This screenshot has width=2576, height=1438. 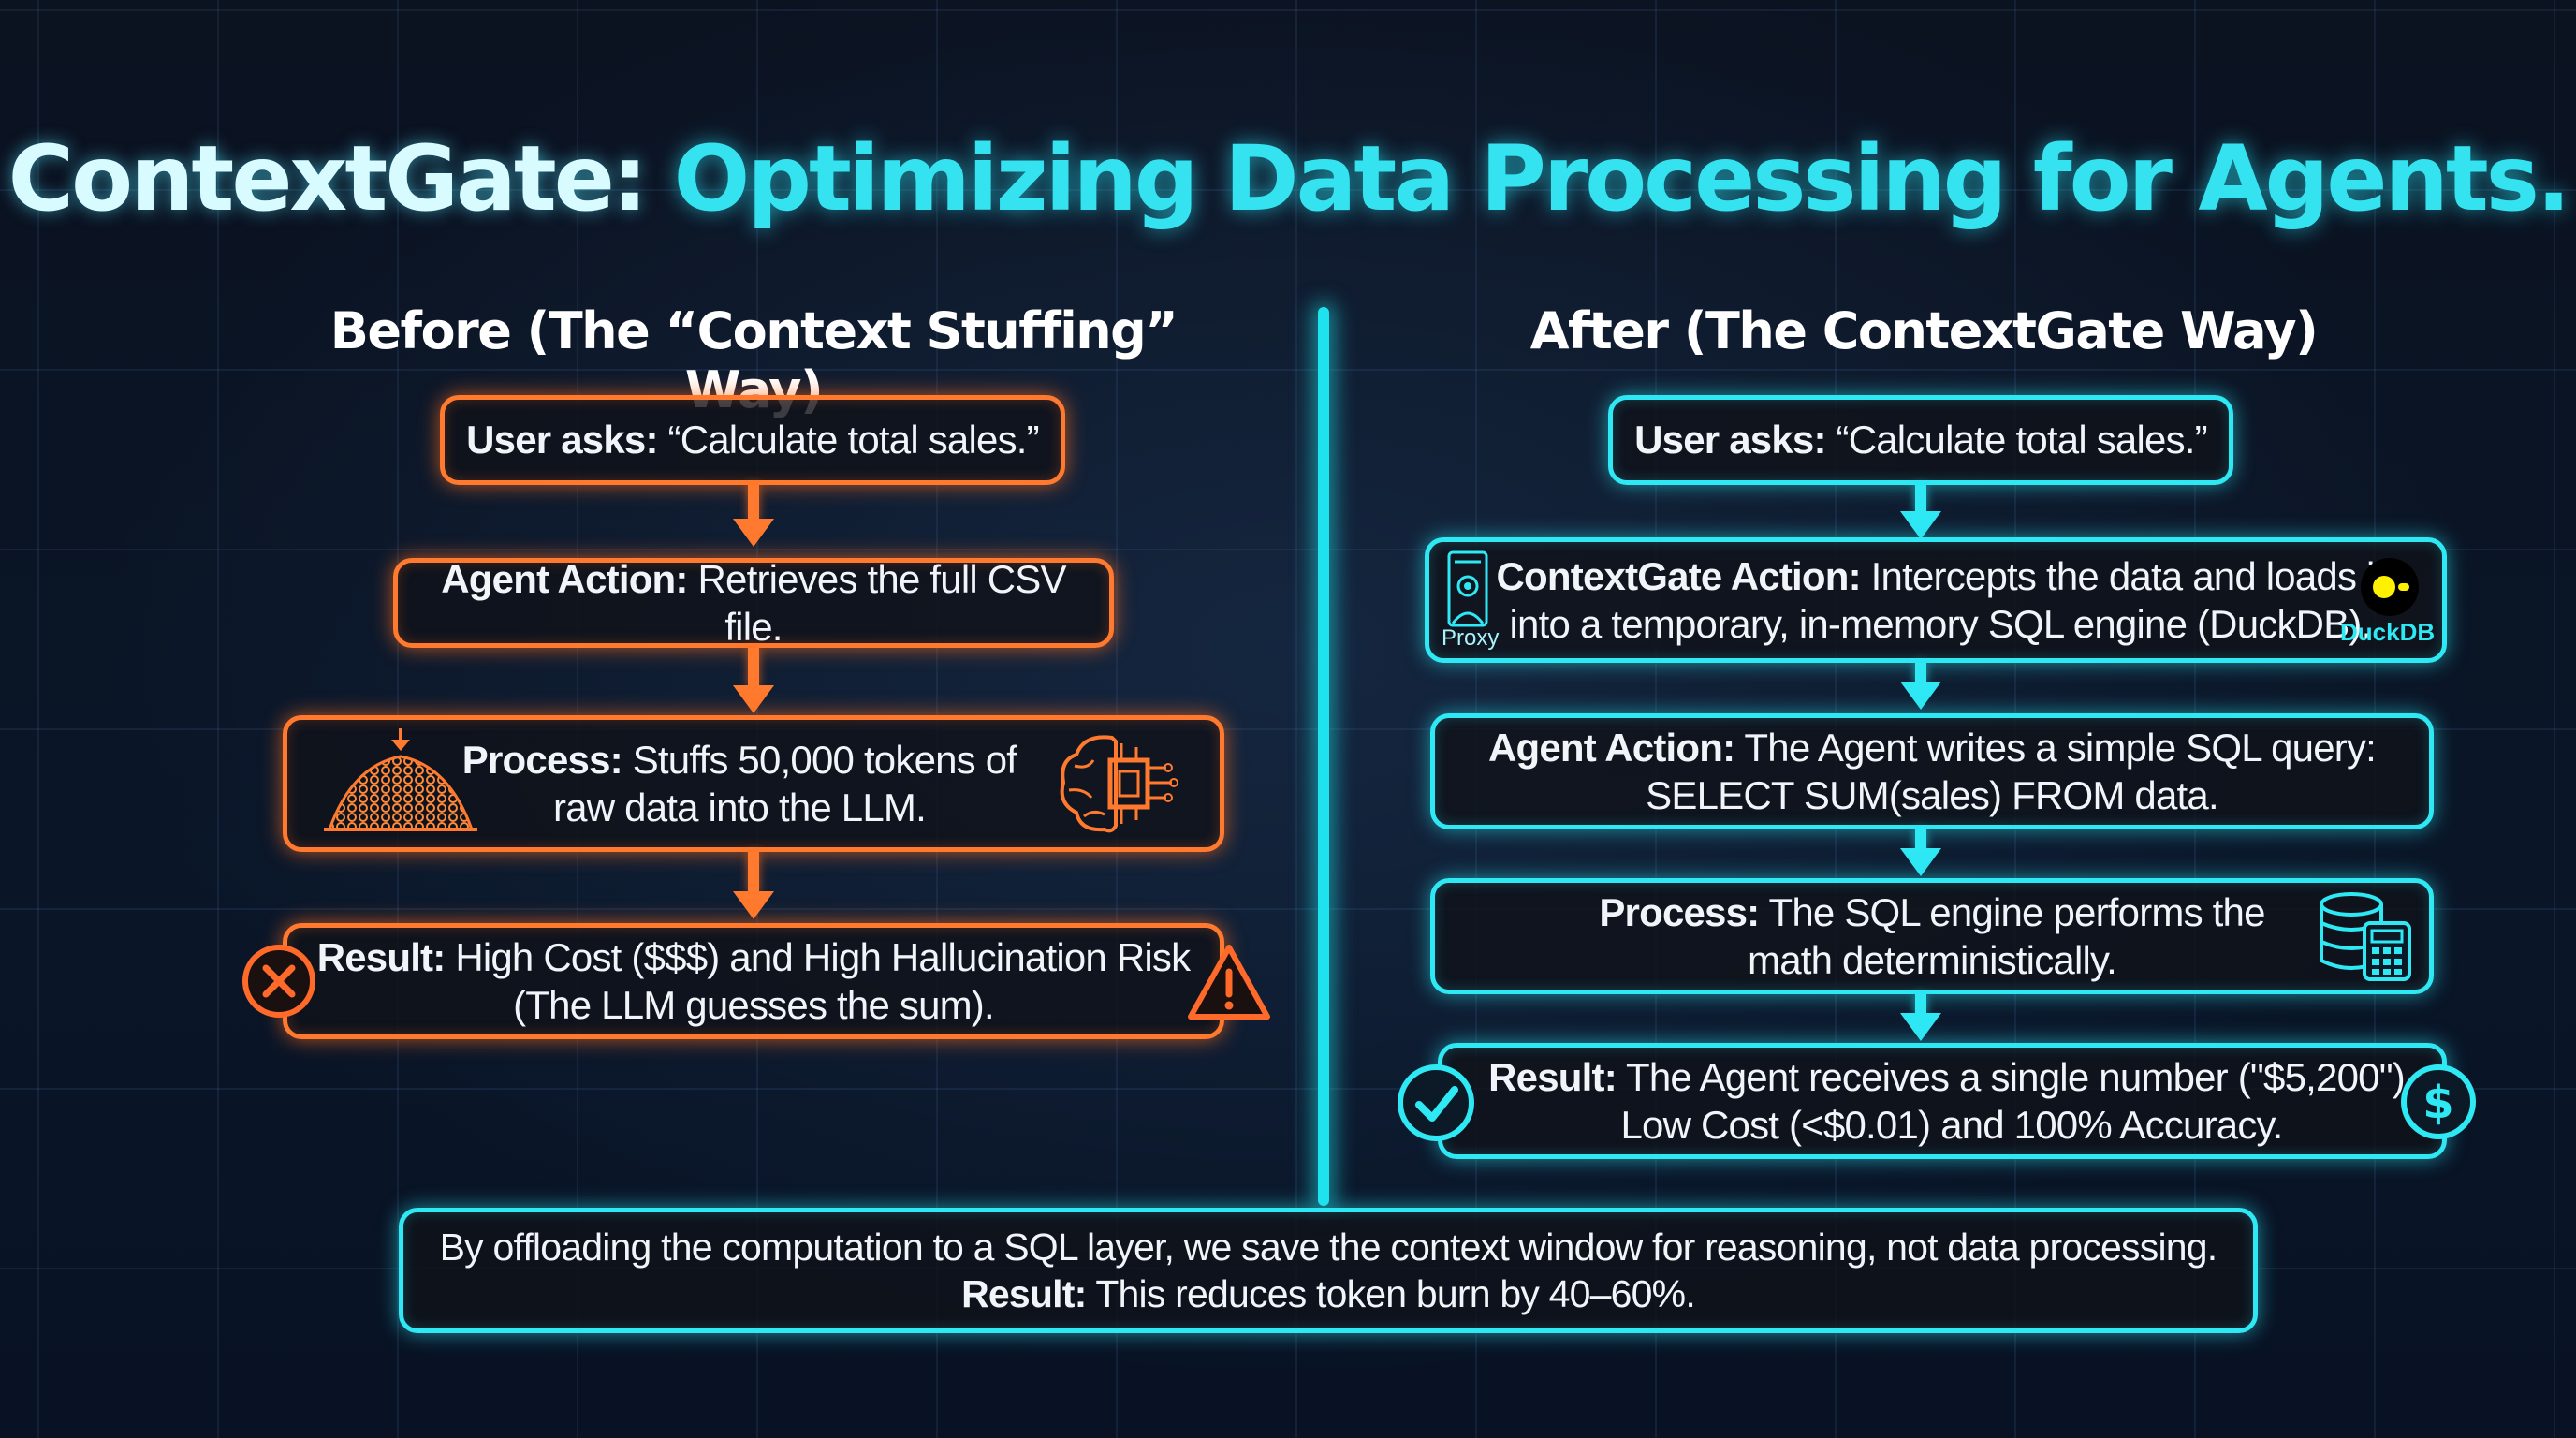 What do you see at coordinates (1679, 575) in the screenshot?
I see `after-gate-label: ContextGate Action:` at bounding box center [1679, 575].